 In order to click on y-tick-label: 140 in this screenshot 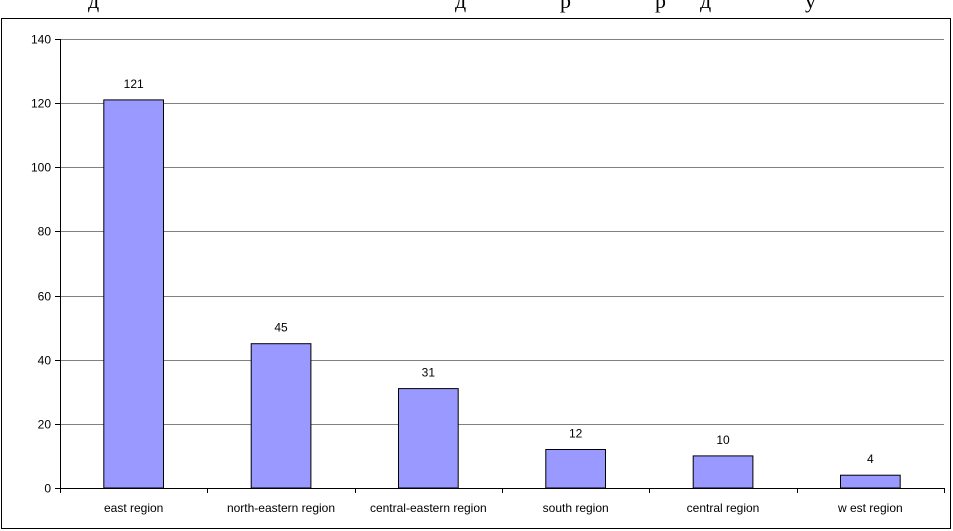, I will do `click(41, 40)`.